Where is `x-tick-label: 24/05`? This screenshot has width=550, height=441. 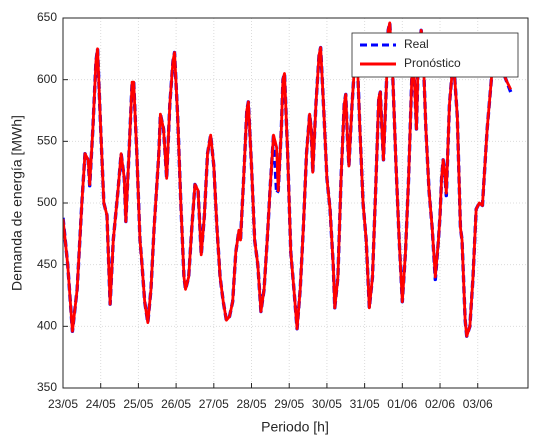
x-tick-label: 24/05 is located at coordinates (101, 404).